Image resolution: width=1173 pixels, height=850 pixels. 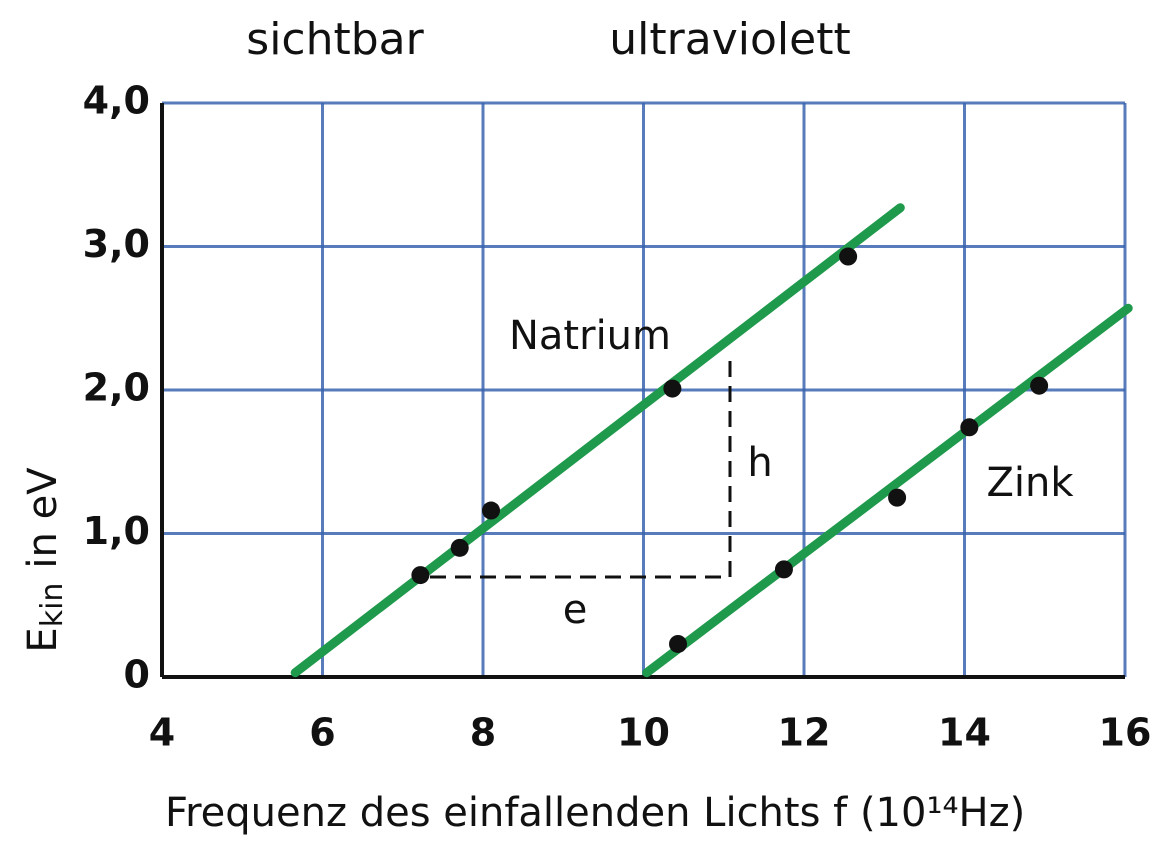 What do you see at coordinates (116, 388) in the screenshot?
I see `y-tick-label: 2,0` at bounding box center [116, 388].